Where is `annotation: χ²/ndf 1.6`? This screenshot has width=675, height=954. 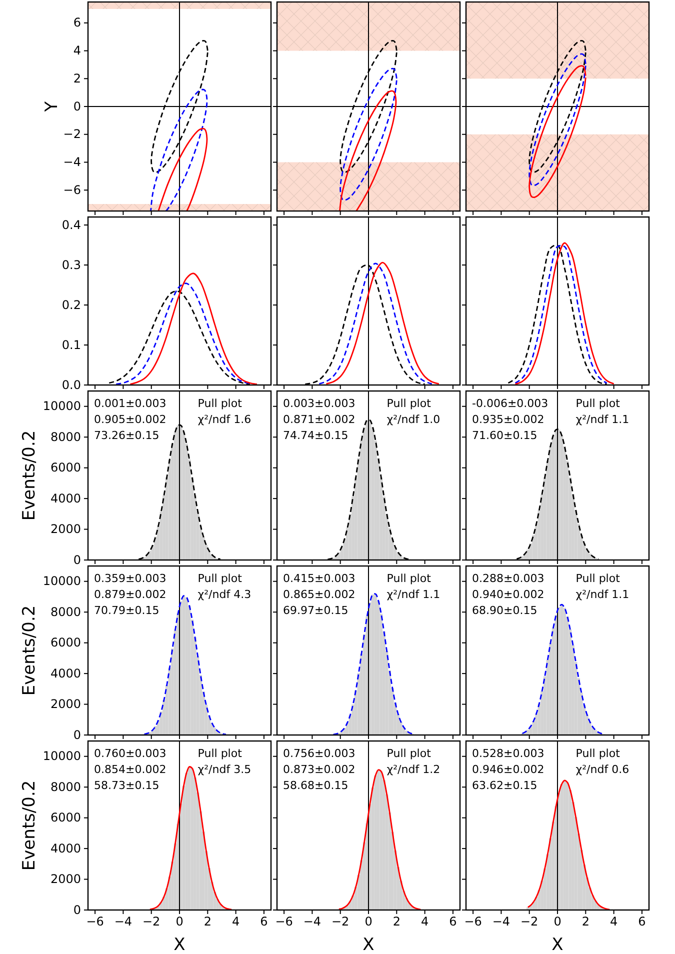
annotation: χ²/ndf 1.6 is located at coordinates (225, 419).